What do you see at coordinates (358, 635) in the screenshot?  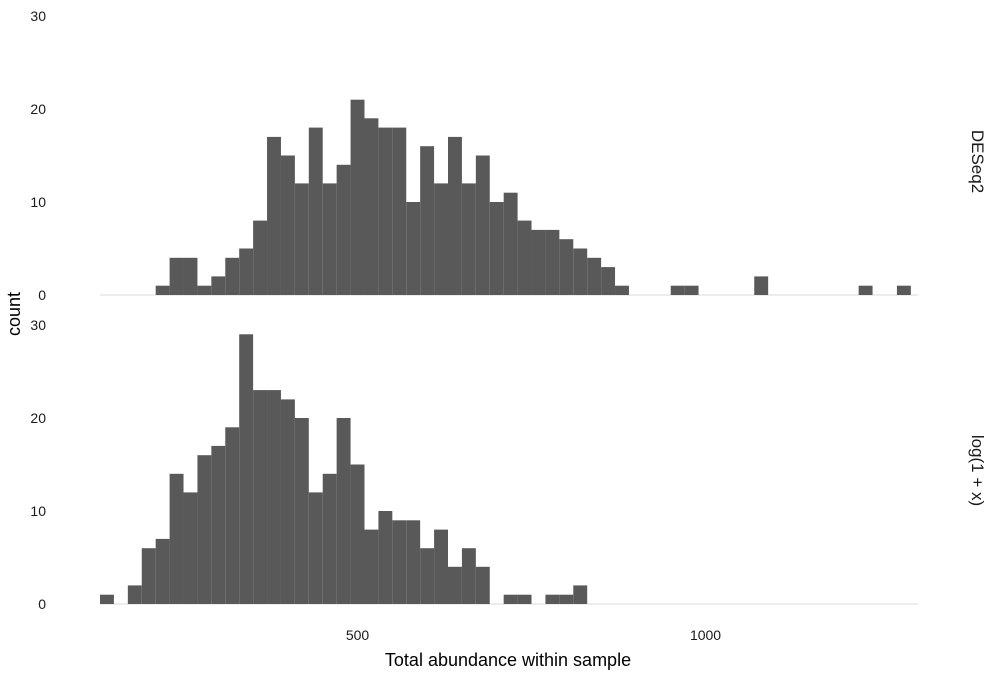 I see `x-tick-label: 500` at bounding box center [358, 635].